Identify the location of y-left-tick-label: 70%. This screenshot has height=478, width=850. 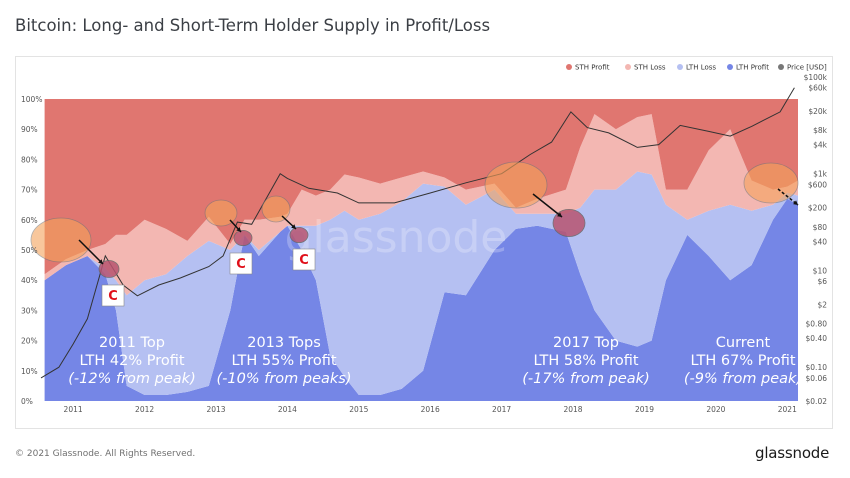
(29, 190).